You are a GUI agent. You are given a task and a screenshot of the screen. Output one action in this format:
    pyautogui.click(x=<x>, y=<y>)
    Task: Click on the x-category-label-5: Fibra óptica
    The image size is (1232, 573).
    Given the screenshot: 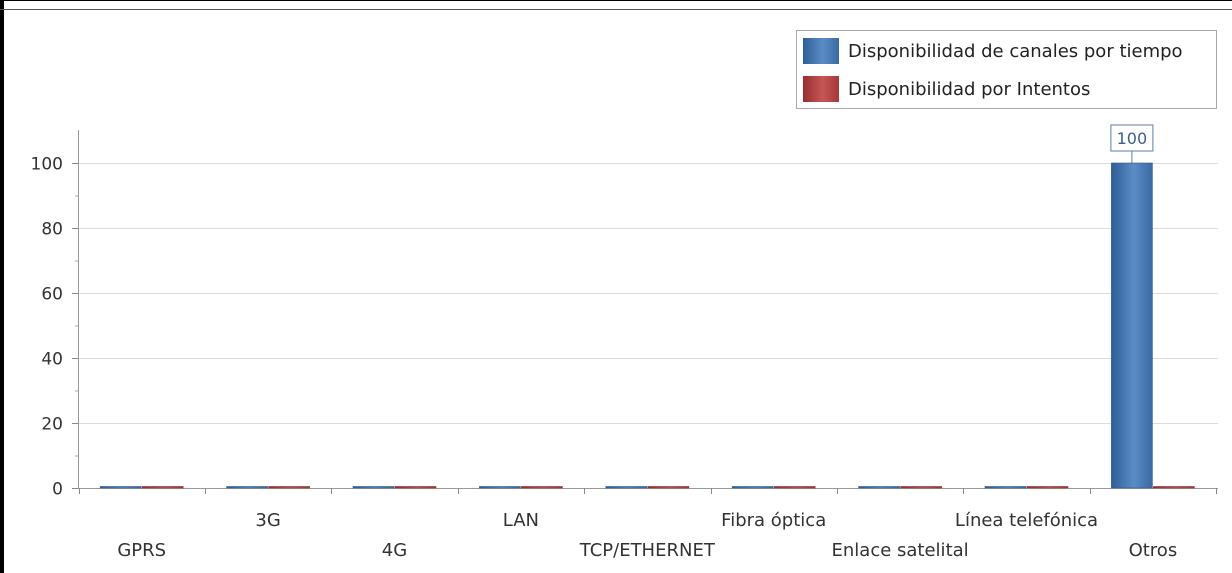 What is the action you would take?
    pyautogui.click(x=773, y=520)
    